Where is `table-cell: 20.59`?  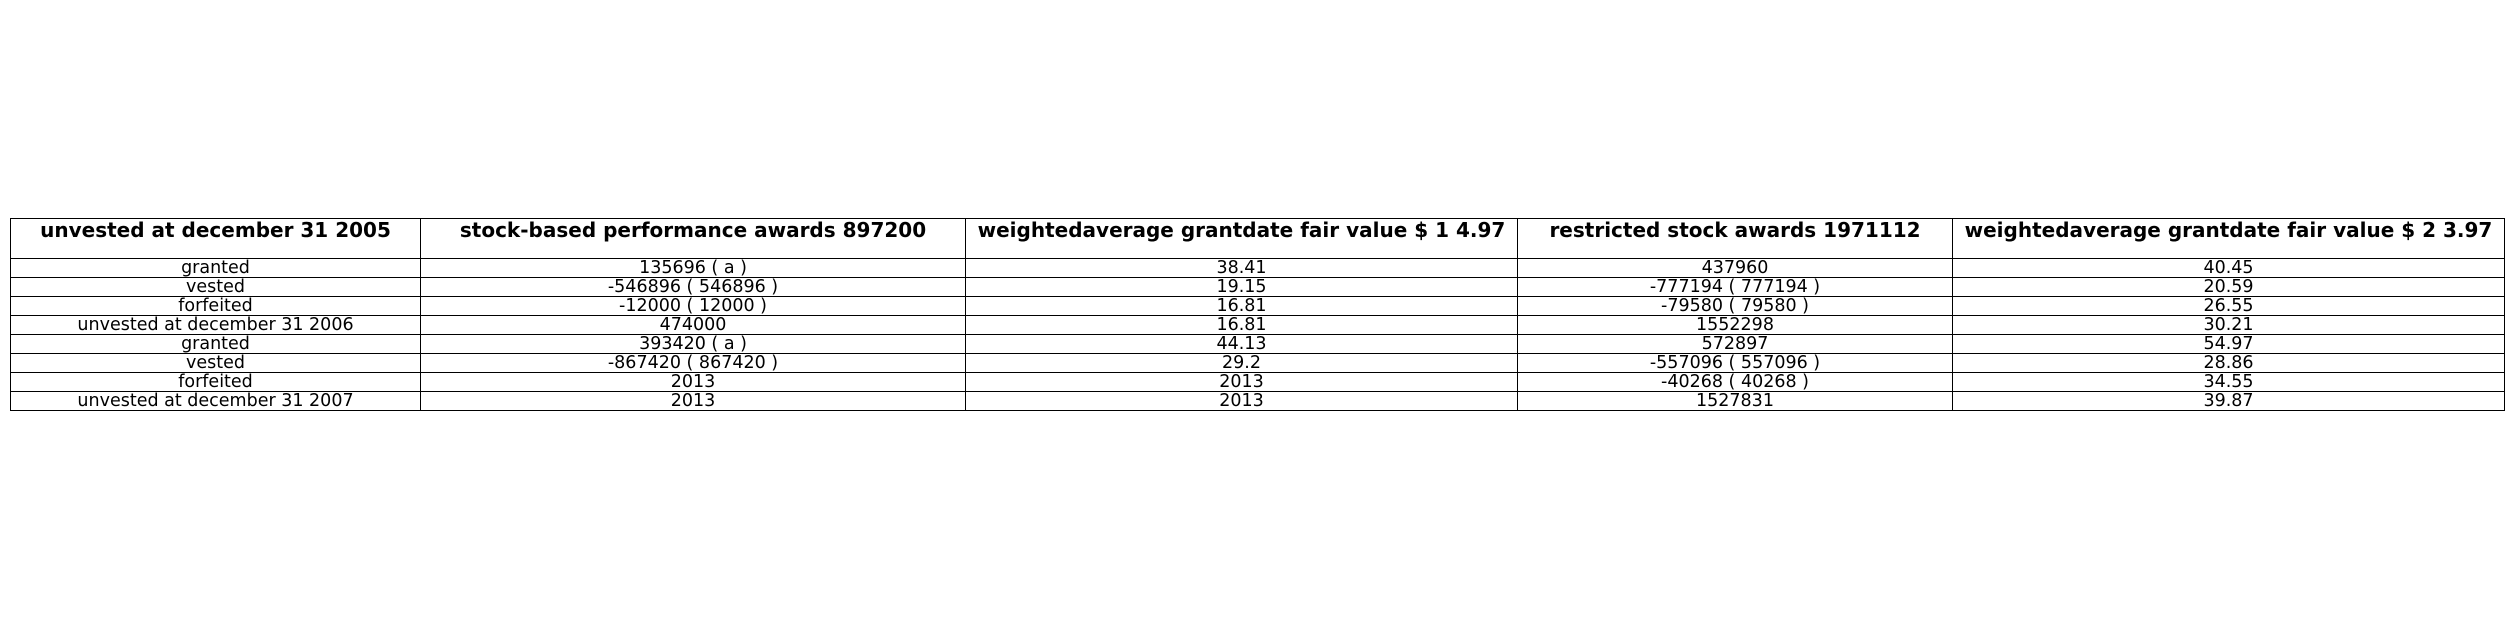 table-cell: 20.59 is located at coordinates (2228, 287).